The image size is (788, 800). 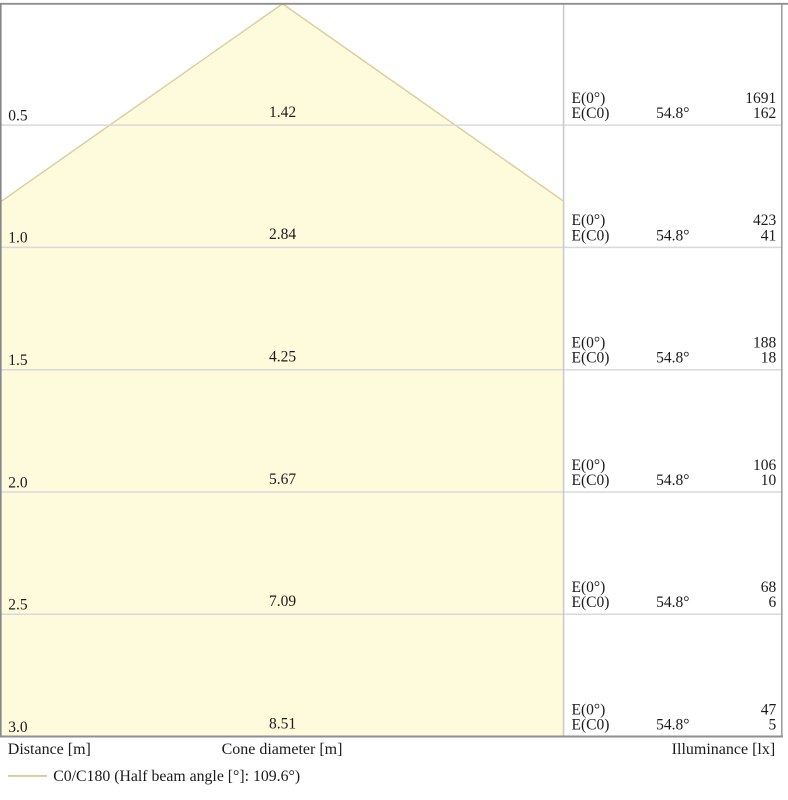 I want to click on svg-text: 423, so click(x=765, y=220).